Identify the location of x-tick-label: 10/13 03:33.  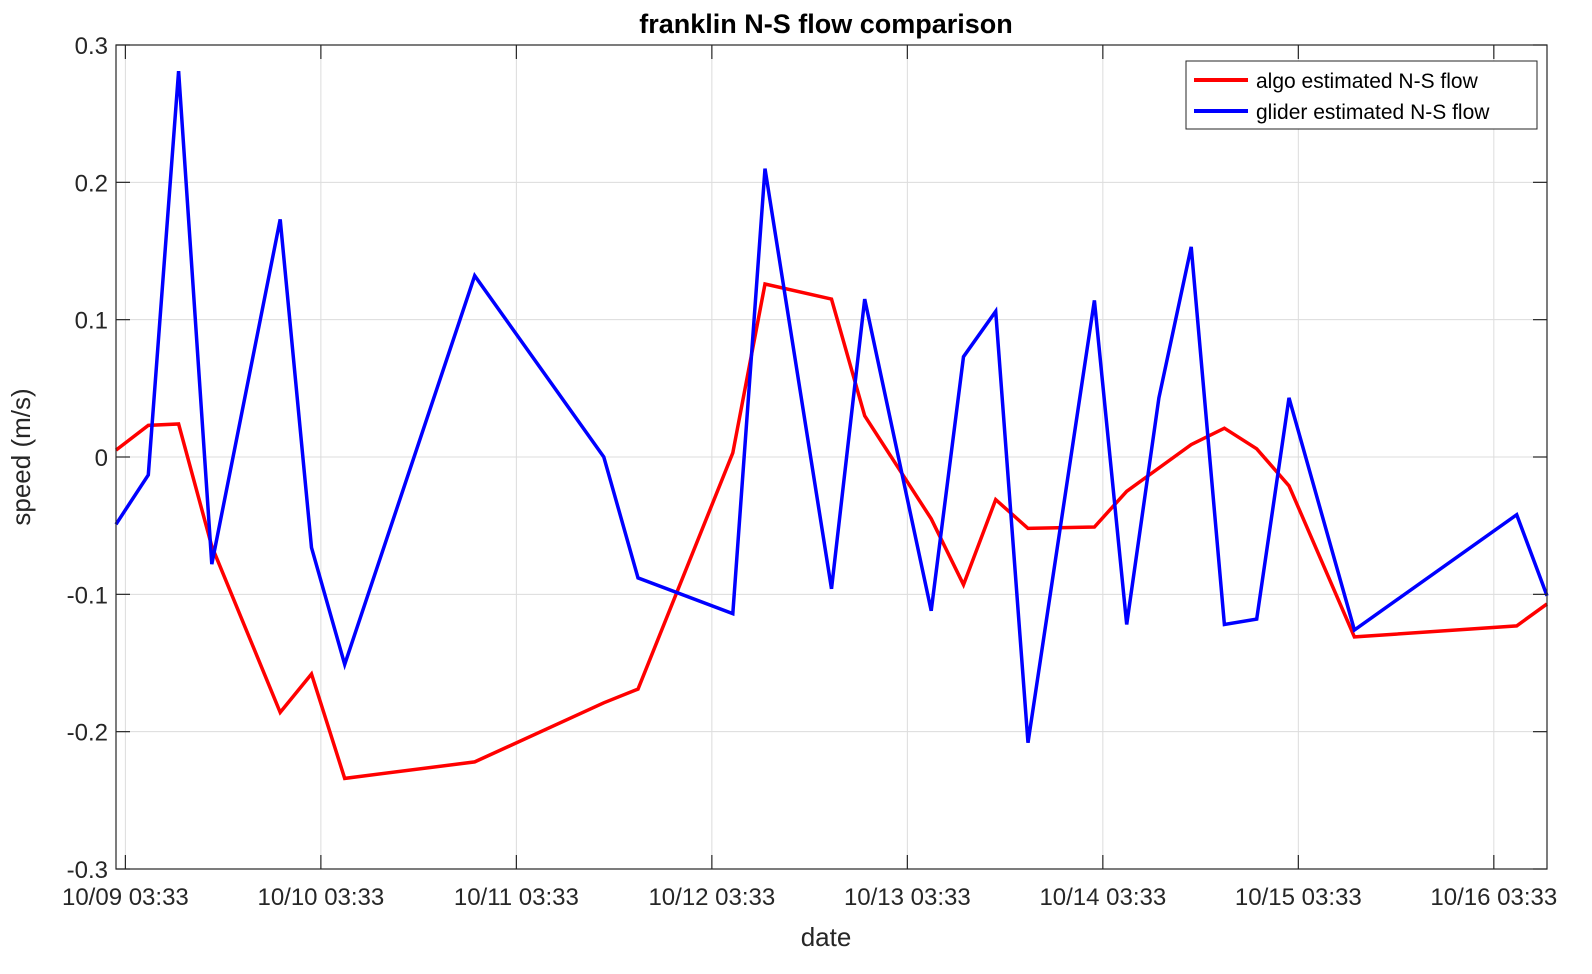
(907, 897).